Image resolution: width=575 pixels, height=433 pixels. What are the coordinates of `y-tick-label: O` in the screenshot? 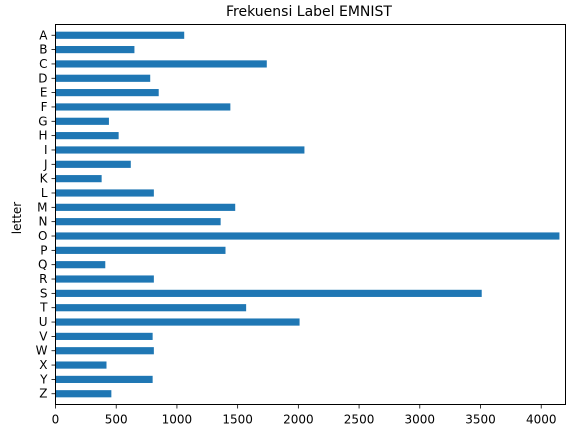 It's located at (42, 236).